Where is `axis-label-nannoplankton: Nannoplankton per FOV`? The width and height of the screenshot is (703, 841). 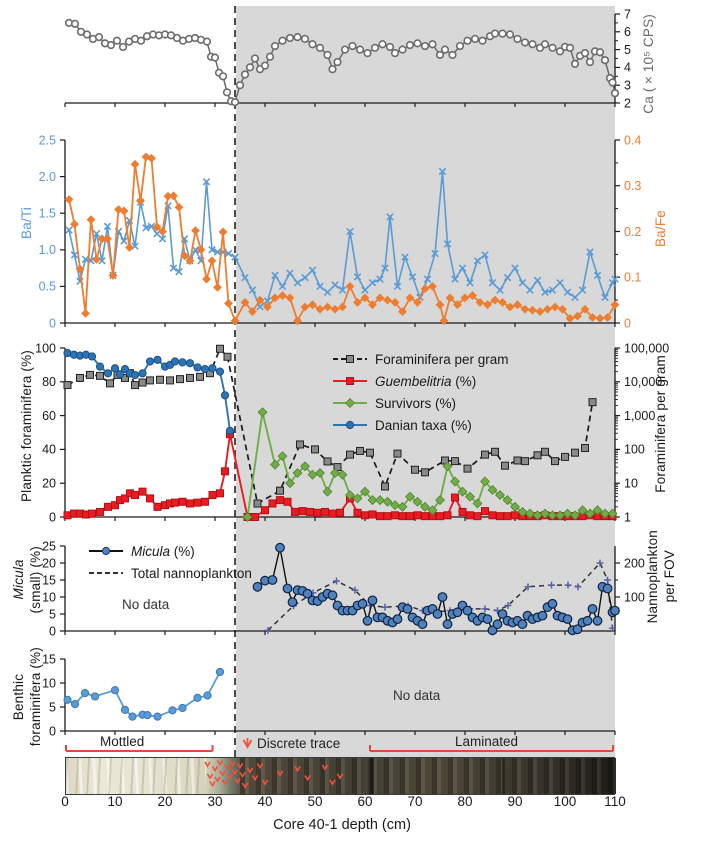 axis-label-nannoplankton: Nannoplankton per FOV is located at coordinates (661, 577).